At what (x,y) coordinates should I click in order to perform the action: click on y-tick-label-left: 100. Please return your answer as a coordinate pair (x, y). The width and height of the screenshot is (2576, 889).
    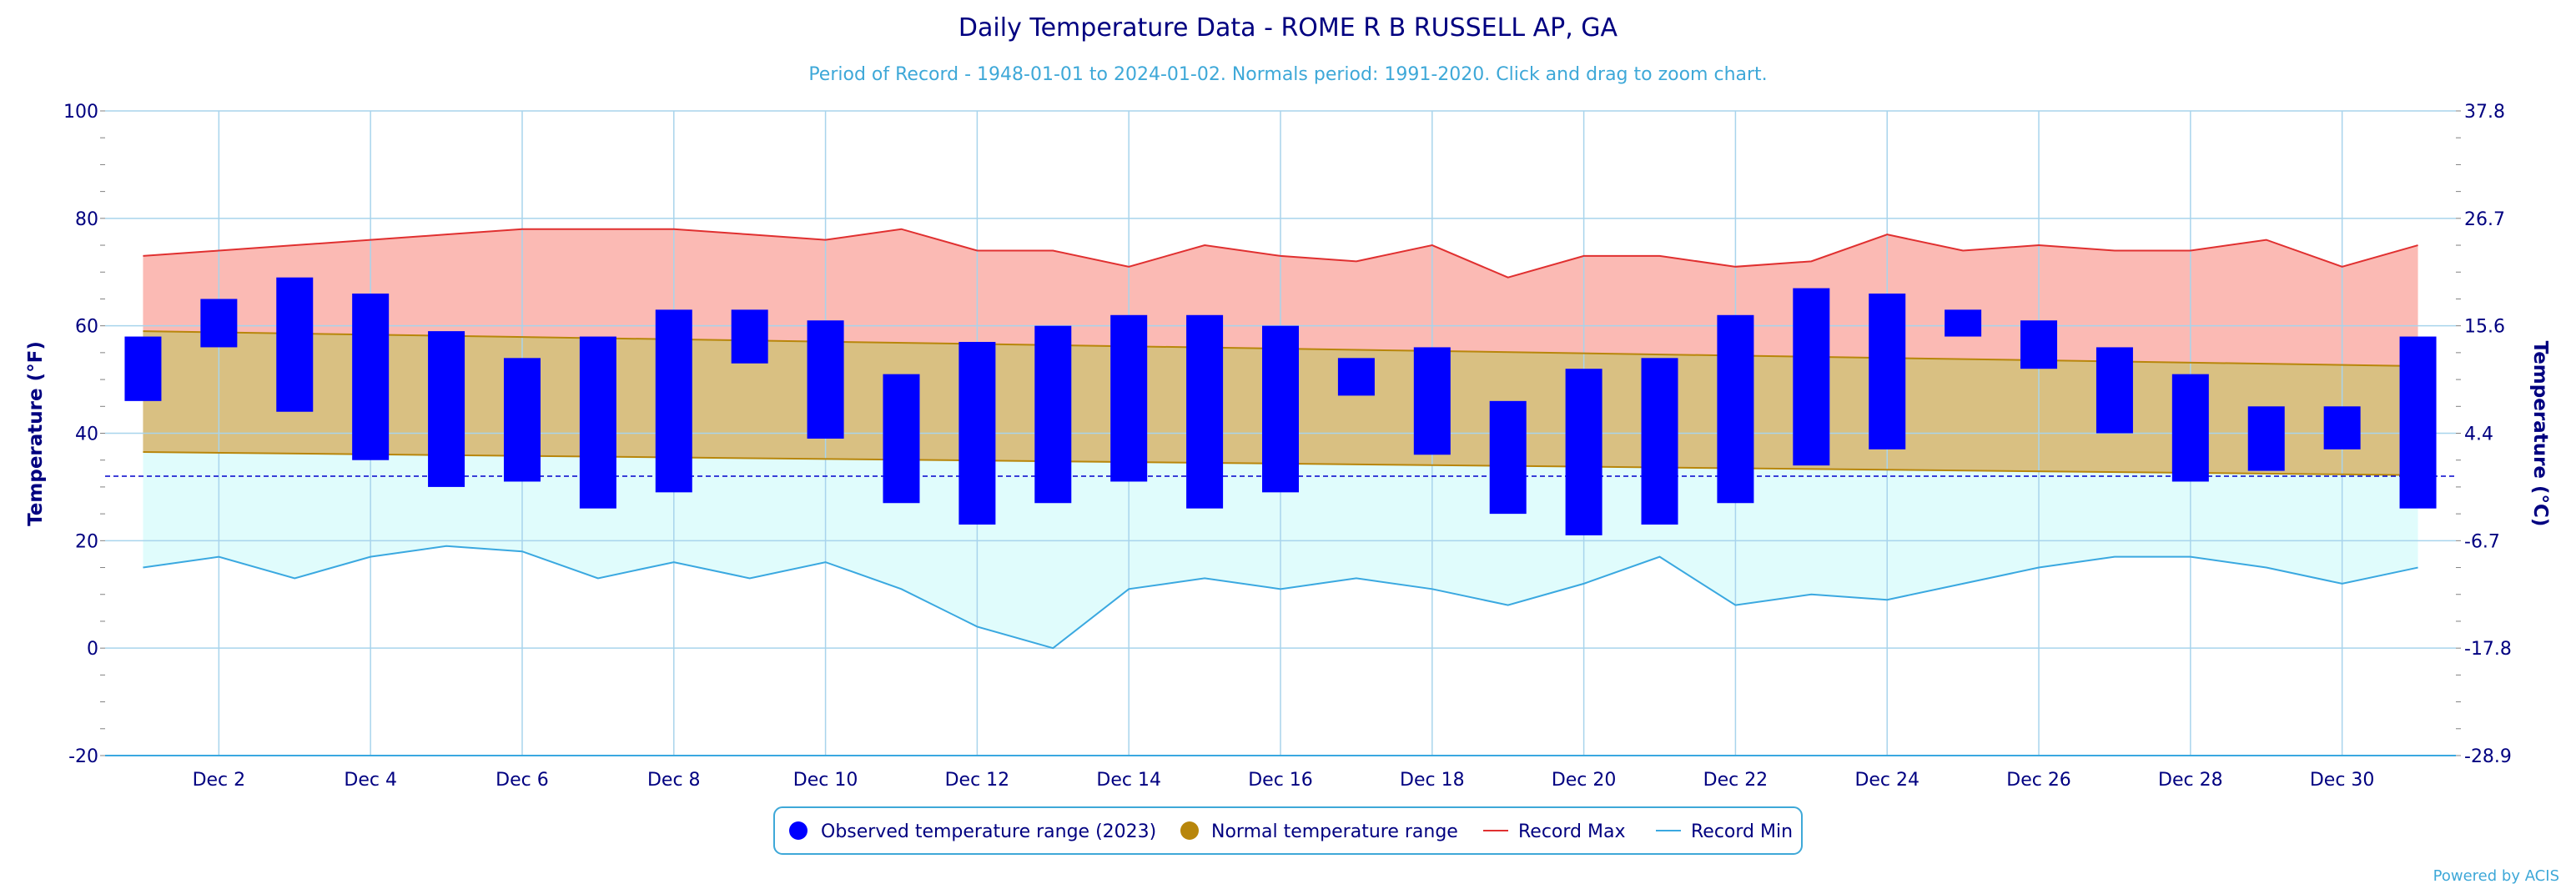
    Looking at the image, I should click on (80, 112).